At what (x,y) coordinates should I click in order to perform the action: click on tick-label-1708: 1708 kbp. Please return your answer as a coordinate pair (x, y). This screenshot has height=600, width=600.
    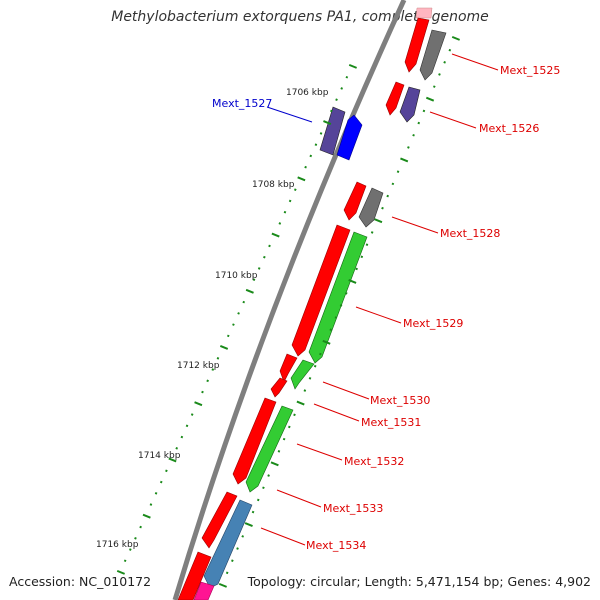
    Looking at the image, I should click on (273, 185).